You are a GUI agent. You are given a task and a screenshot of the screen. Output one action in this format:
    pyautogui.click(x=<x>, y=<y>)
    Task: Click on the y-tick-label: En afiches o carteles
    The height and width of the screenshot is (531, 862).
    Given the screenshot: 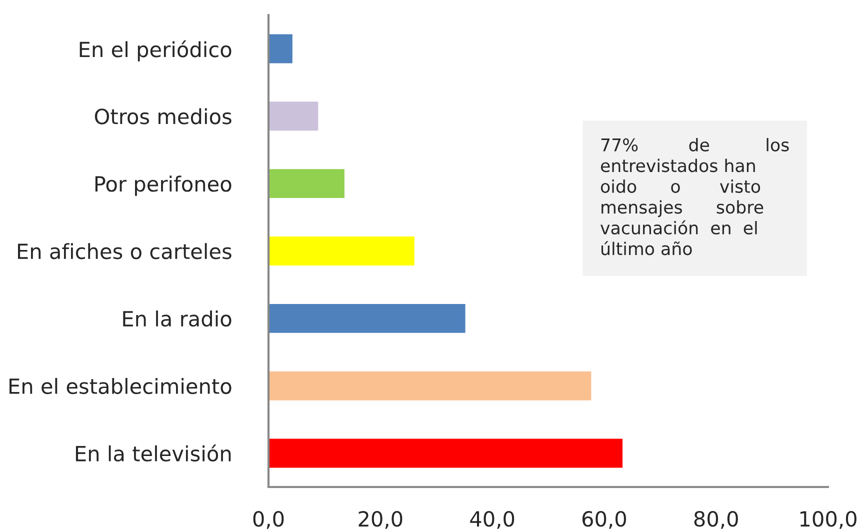 What is the action you would take?
    pyautogui.click(x=125, y=251)
    